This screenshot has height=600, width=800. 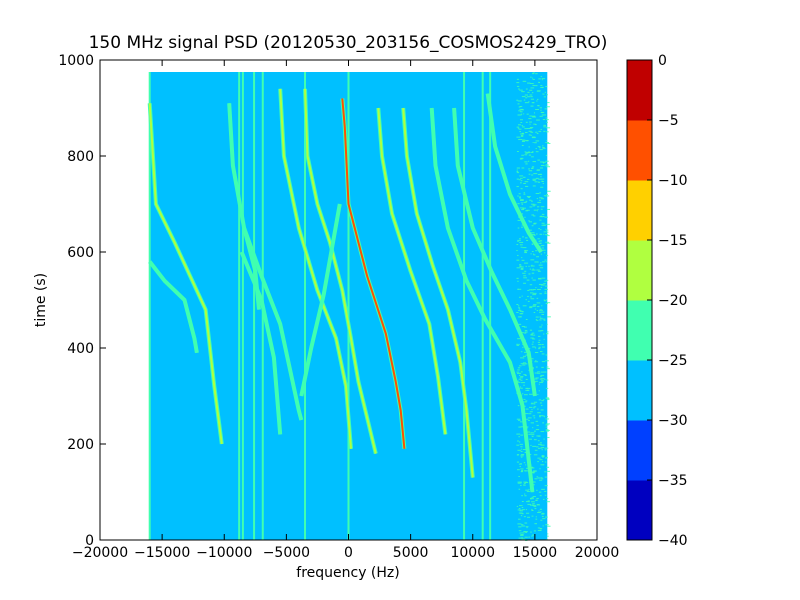 I want to click on x-tick-label: 10000, so click(x=472, y=553).